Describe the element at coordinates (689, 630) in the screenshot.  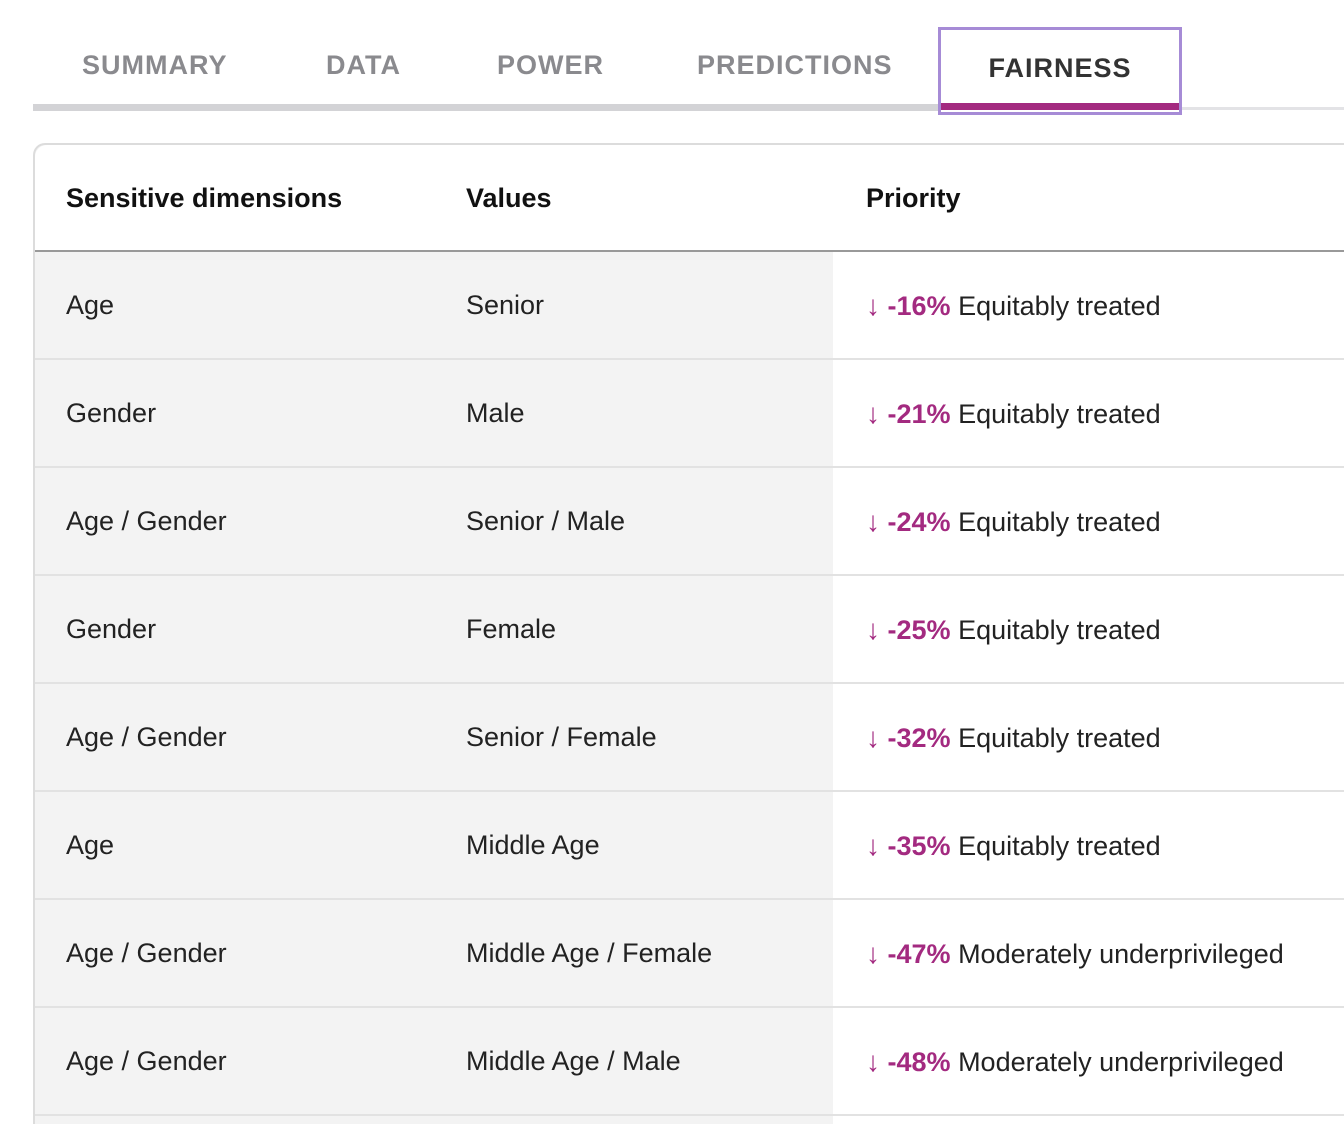
I see `table-row: Gender Female ↓ -25% Equitably treated` at that location.